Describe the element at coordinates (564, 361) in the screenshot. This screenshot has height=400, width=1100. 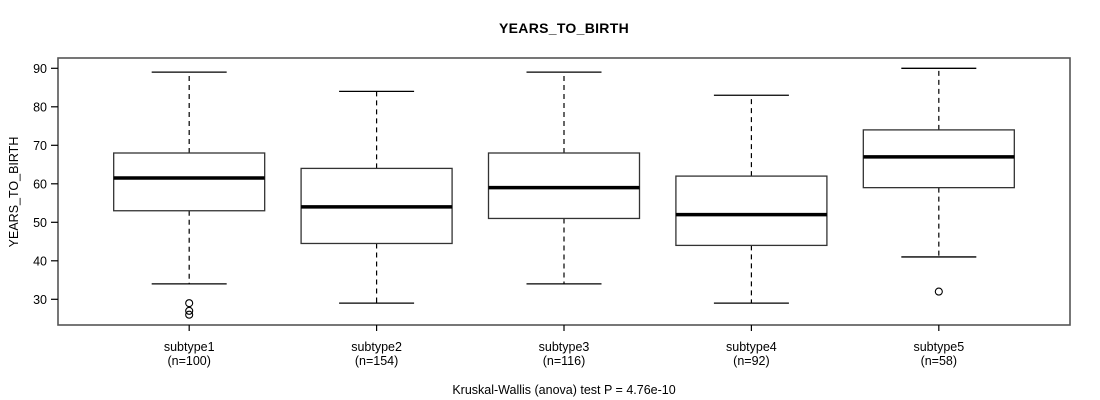
I see `x-tick-sublabel: (n=116)` at that location.